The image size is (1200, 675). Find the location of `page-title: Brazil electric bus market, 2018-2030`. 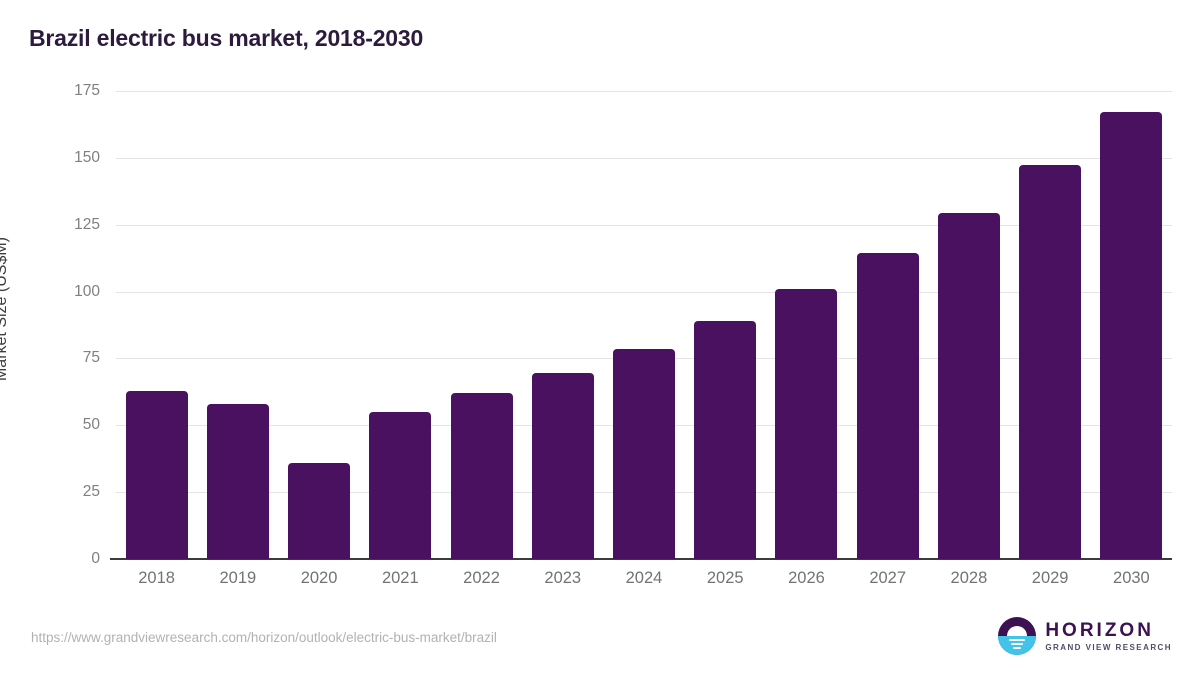

page-title: Brazil electric bus market, 2018-2030 is located at coordinates (226, 38).